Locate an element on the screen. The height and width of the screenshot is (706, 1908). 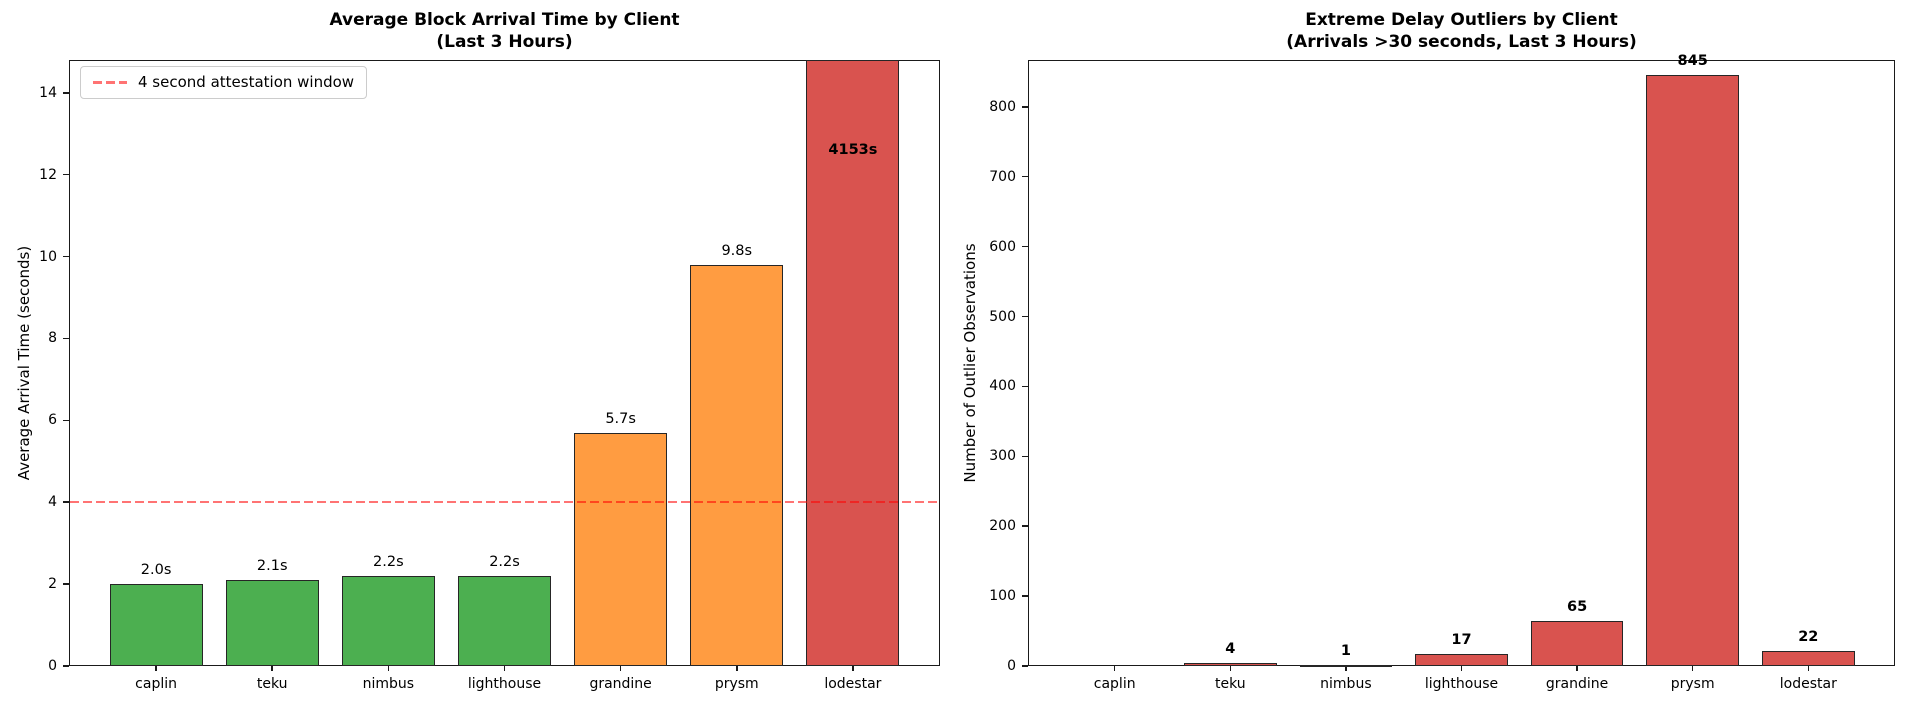
y-tick-label: 6 is located at coordinates (52, 420).